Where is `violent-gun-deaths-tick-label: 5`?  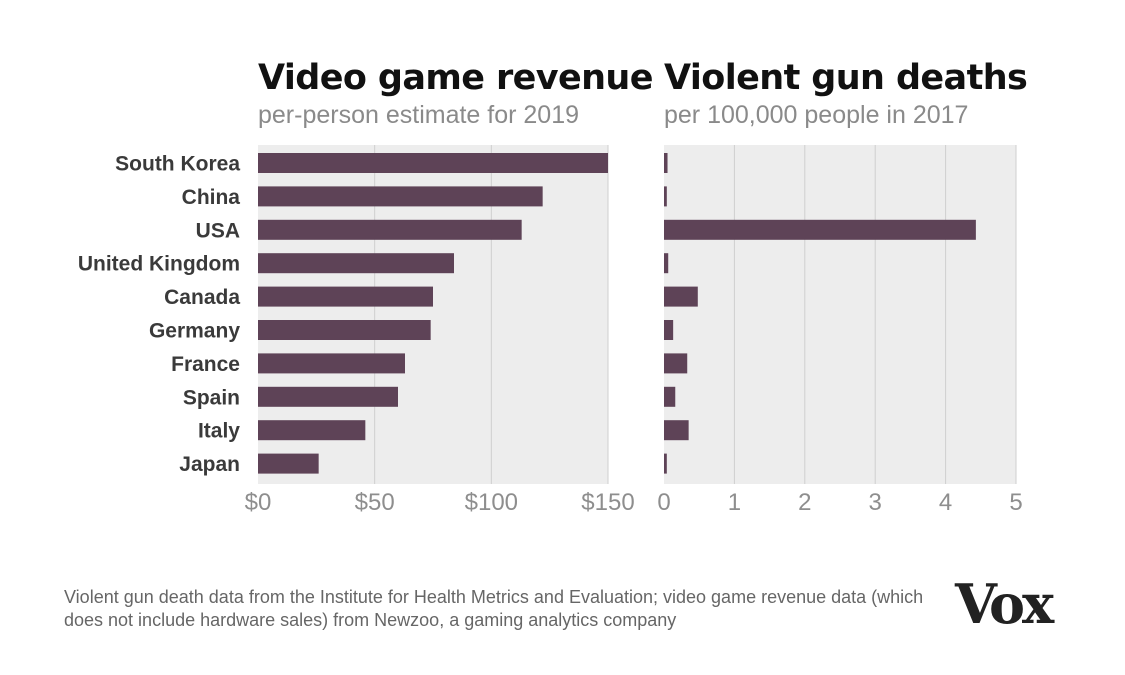
violent-gun-deaths-tick-label: 5 is located at coordinates (1015, 502).